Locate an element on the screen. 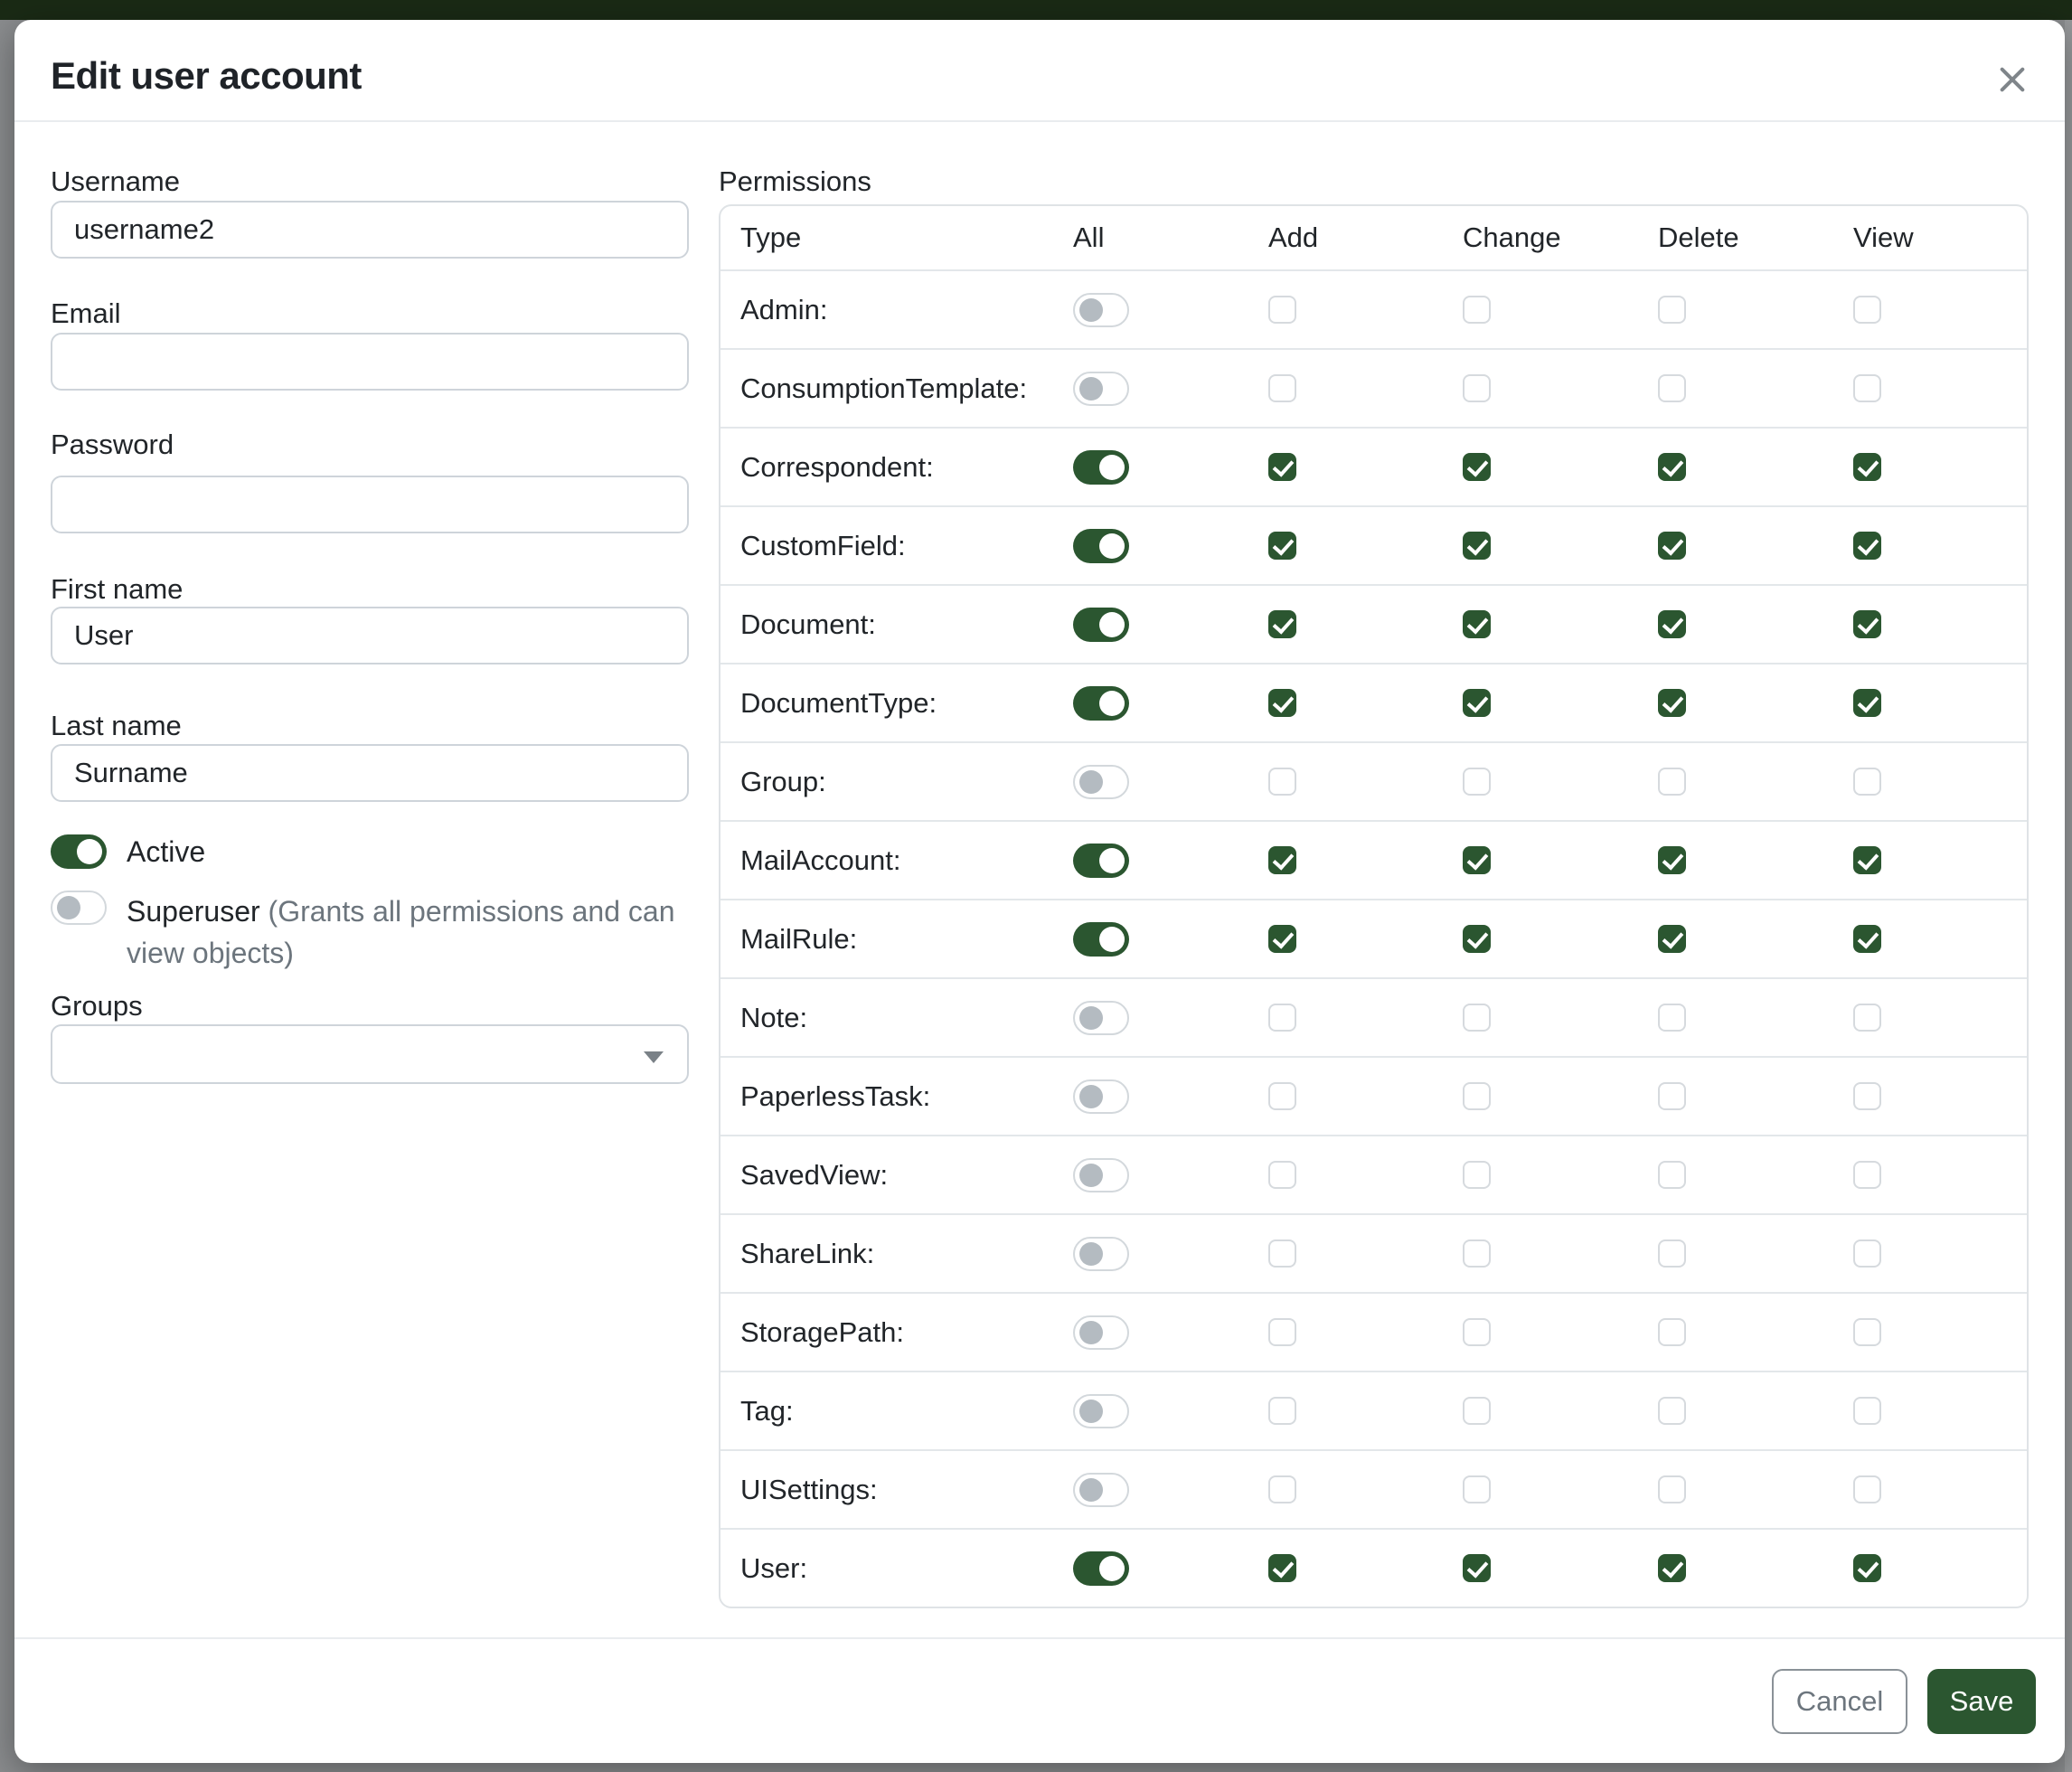  cancel-button: Cancel is located at coordinates (1839, 1701).